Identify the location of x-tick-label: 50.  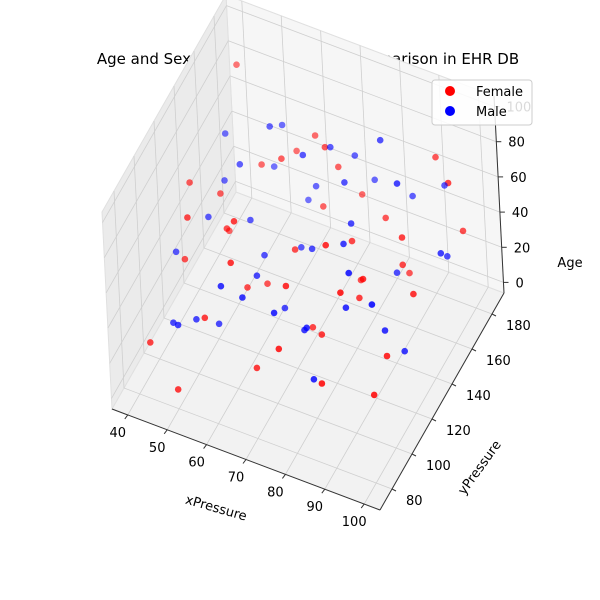
(157, 448).